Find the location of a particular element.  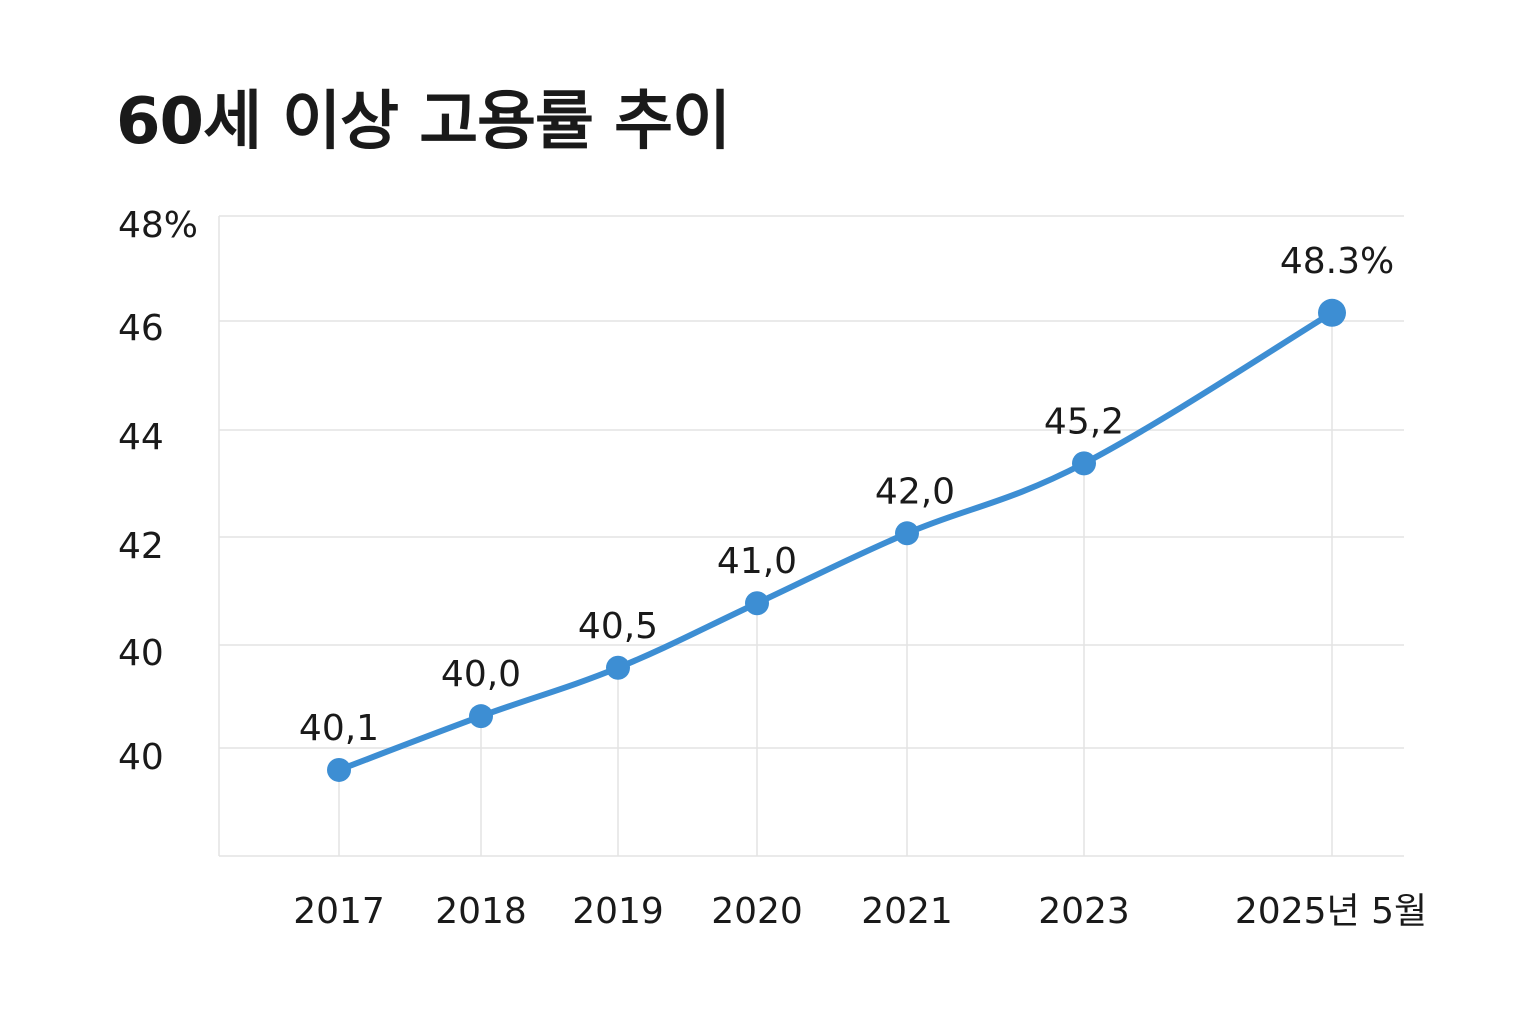

x-tick-label: 2018 is located at coordinates (481, 911).